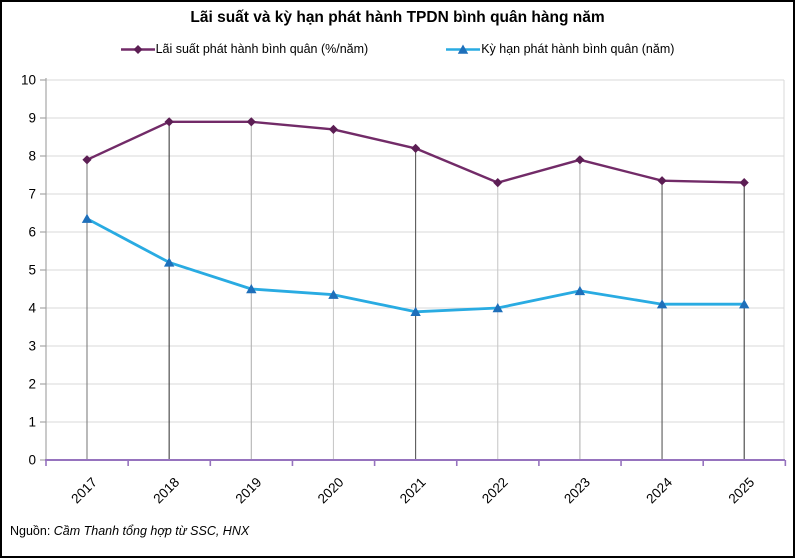 The width and height of the screenshot is (795, 558). What do you see at coordinates (659, 490) in the screenshot?
I see `x-axis-label: 2024` at bounding box center [659, 490].